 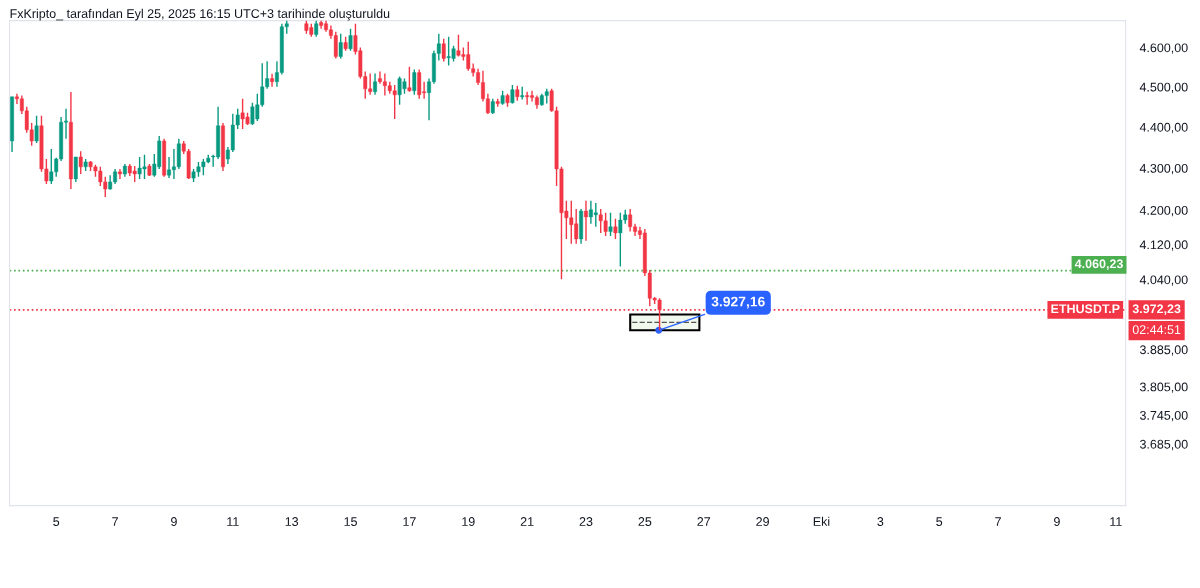 What do you see at coordinates (1156, 330) in the screenshot?
I see `text: 02:44:51` at bounding box center [1156, 330].